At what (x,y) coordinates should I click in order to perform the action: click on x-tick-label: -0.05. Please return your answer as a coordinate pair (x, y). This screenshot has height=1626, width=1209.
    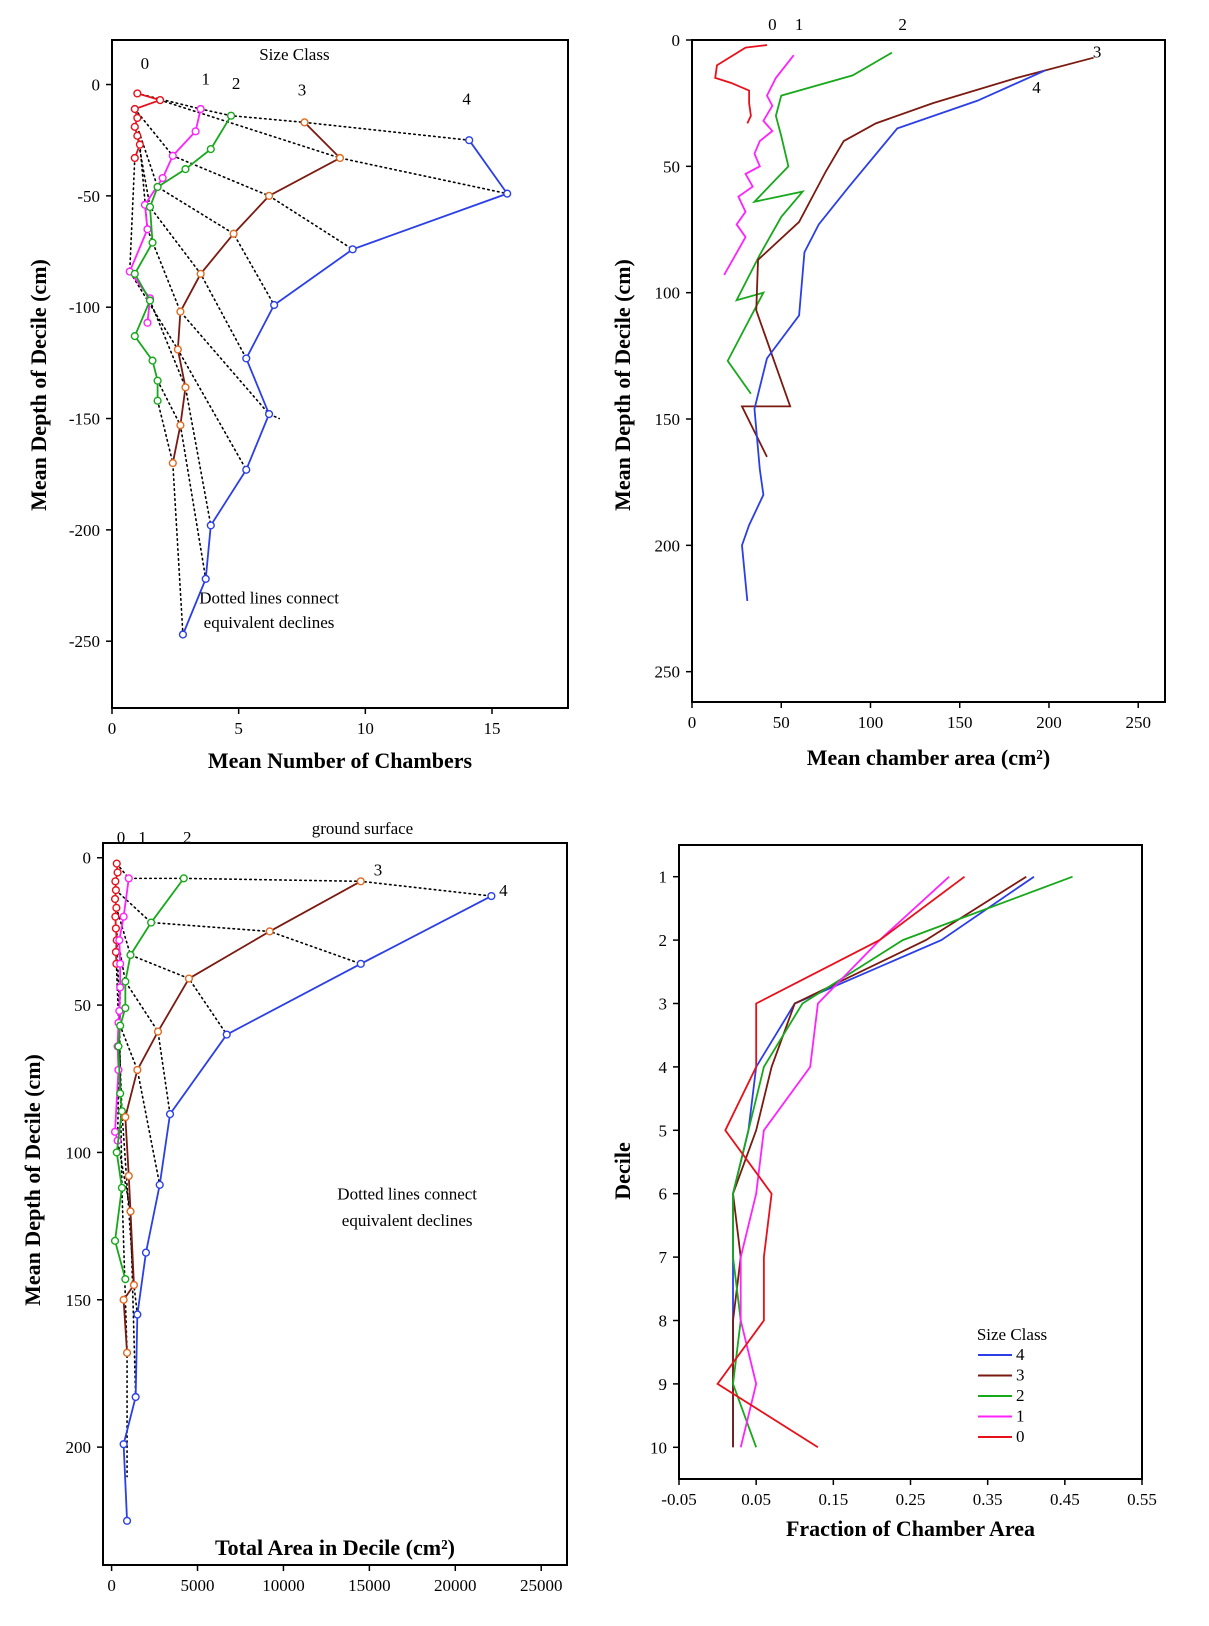
    Looking at the image, I should click on (678, 1499).